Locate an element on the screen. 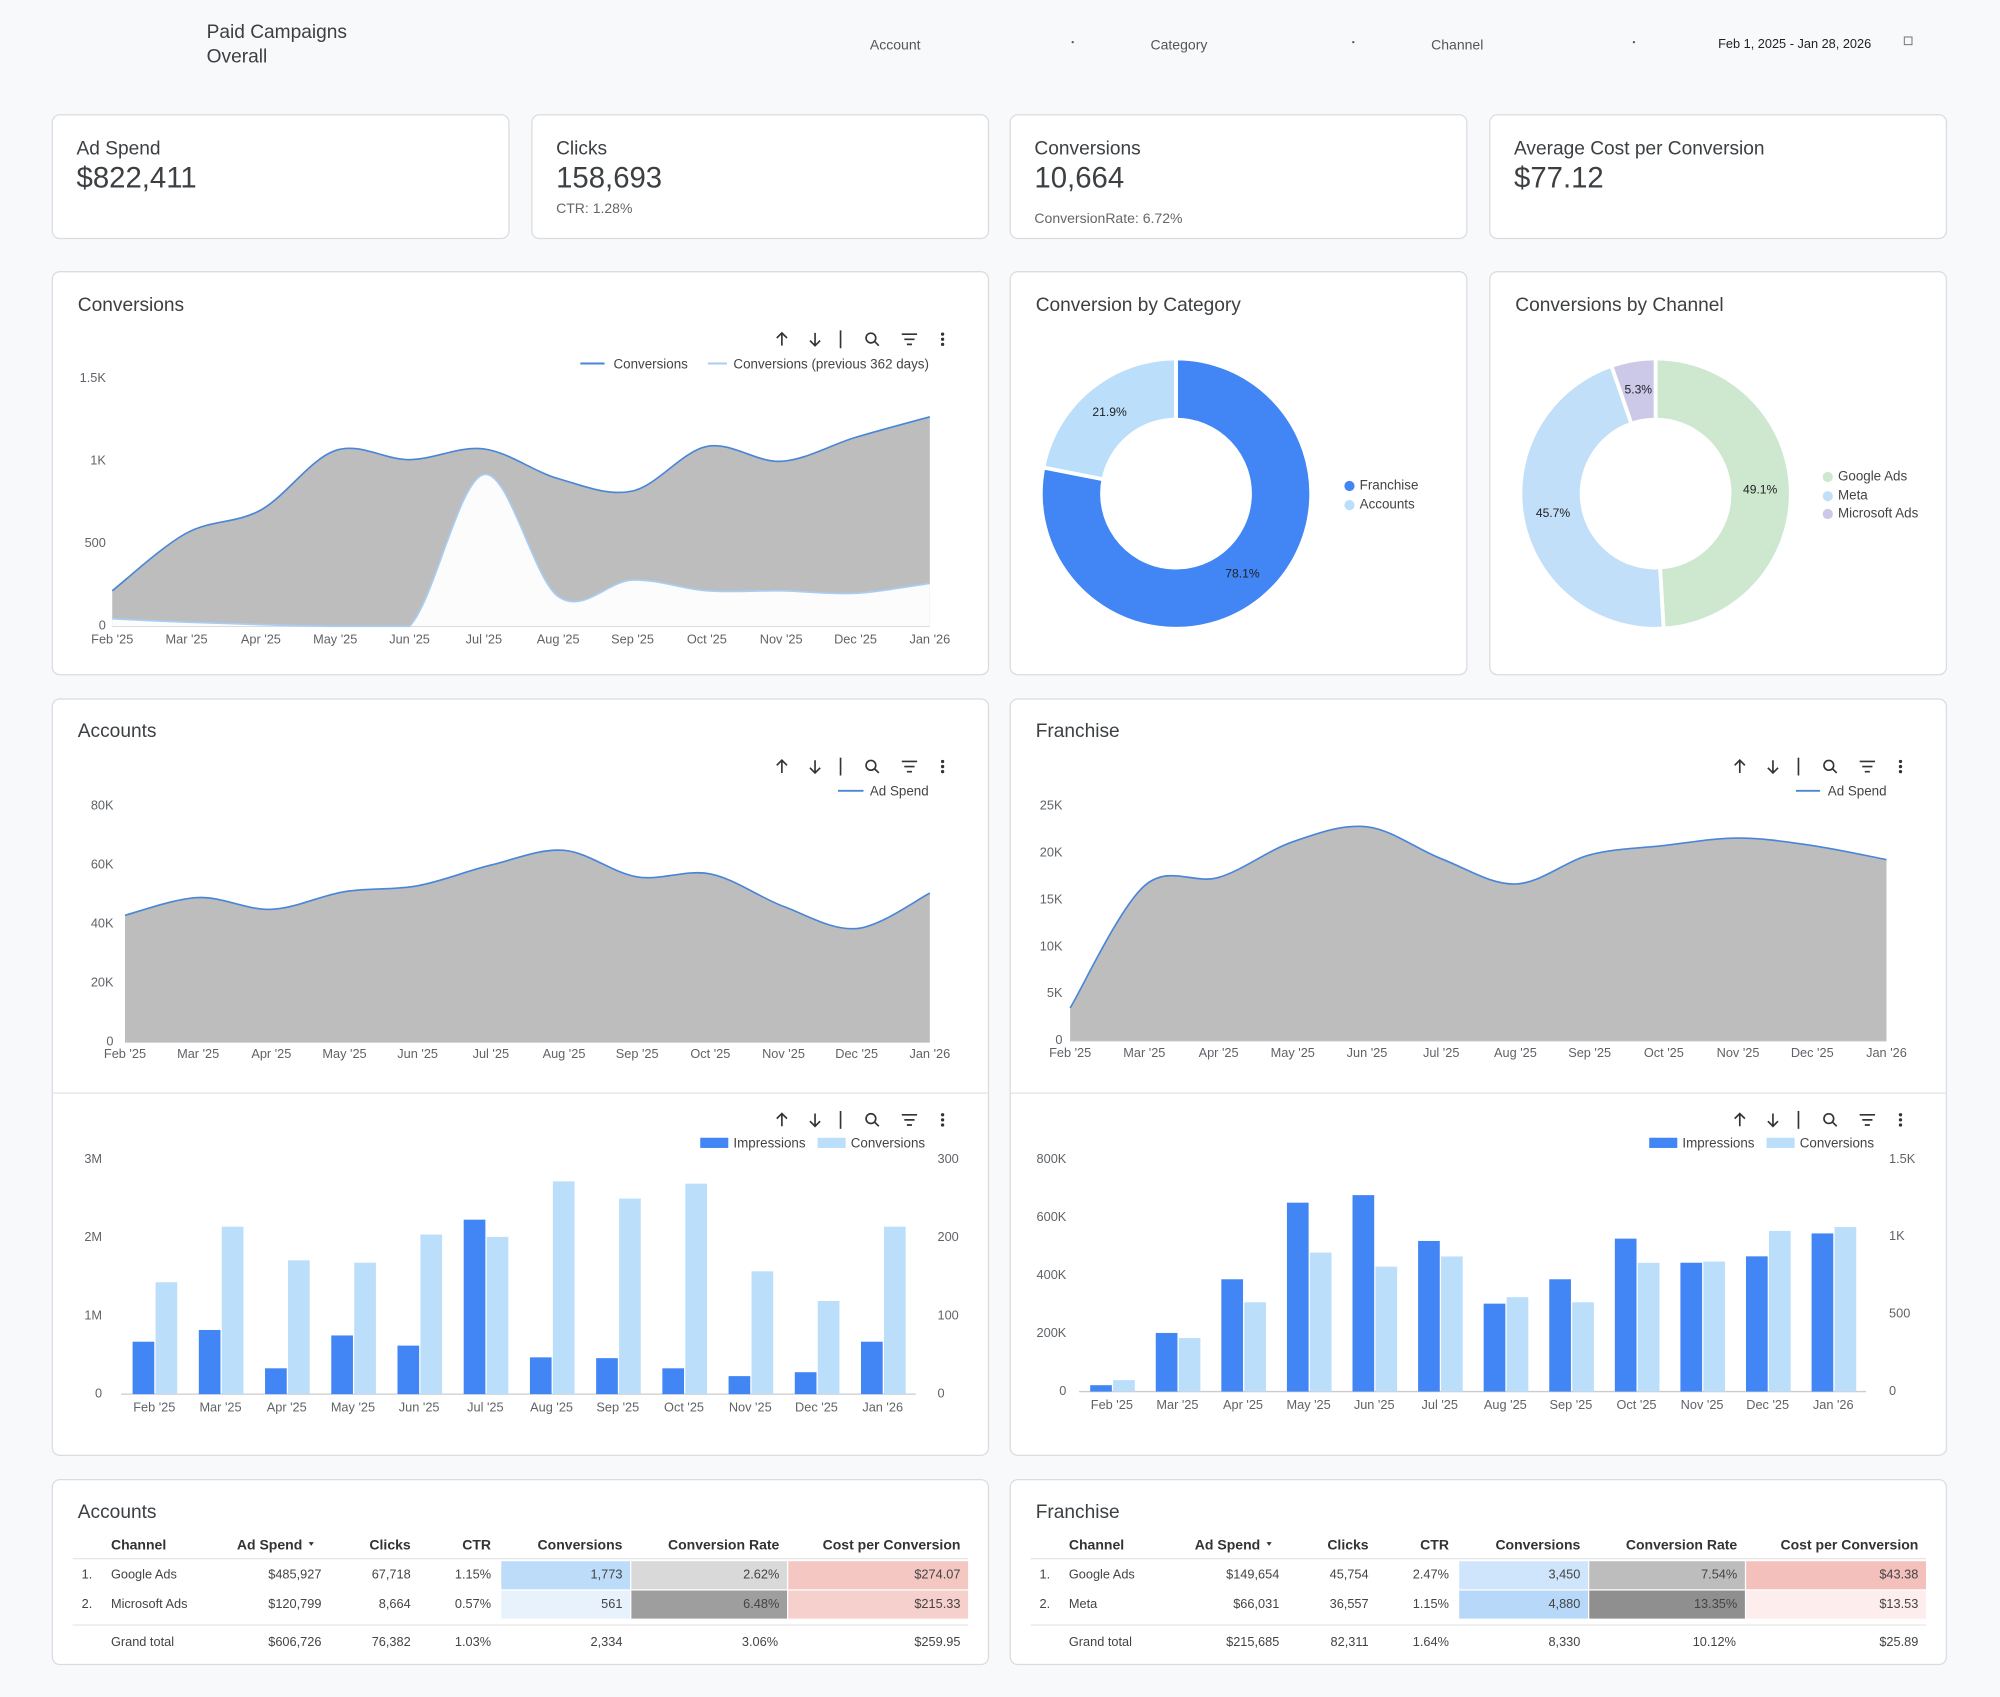  table-cell: 45,754 is located at coordinates (1349, 1574).